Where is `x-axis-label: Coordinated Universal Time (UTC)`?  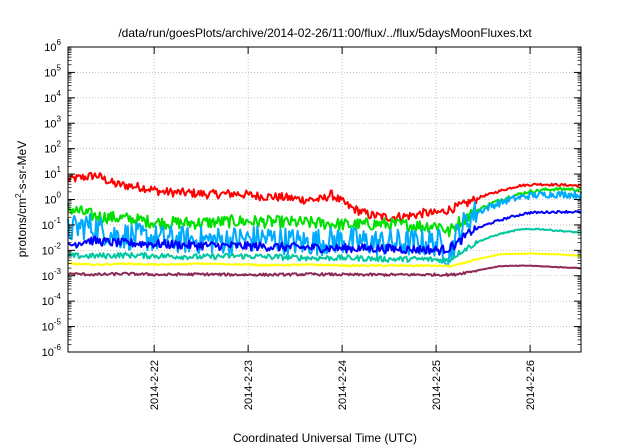
x-axis-label: Coordinated Universal Time (UTC) is located at coordinates (325, 438).